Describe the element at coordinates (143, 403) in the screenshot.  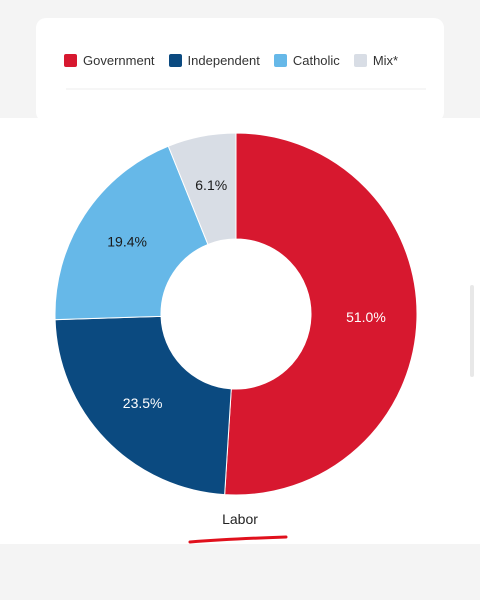
I see `slice-value-label: 23.5%` at that location.